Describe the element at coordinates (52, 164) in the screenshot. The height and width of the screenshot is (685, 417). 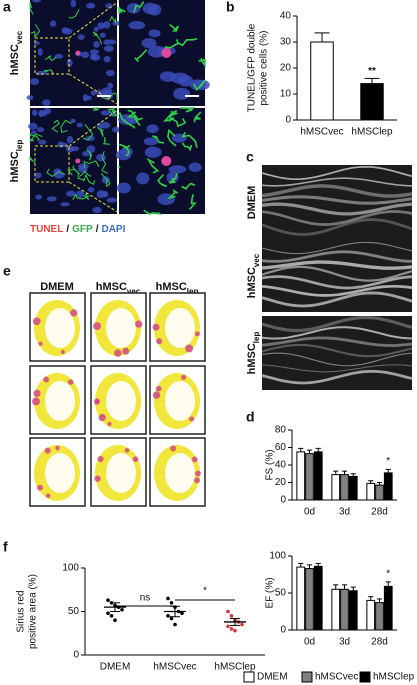
I see `zoom-box` at that location.